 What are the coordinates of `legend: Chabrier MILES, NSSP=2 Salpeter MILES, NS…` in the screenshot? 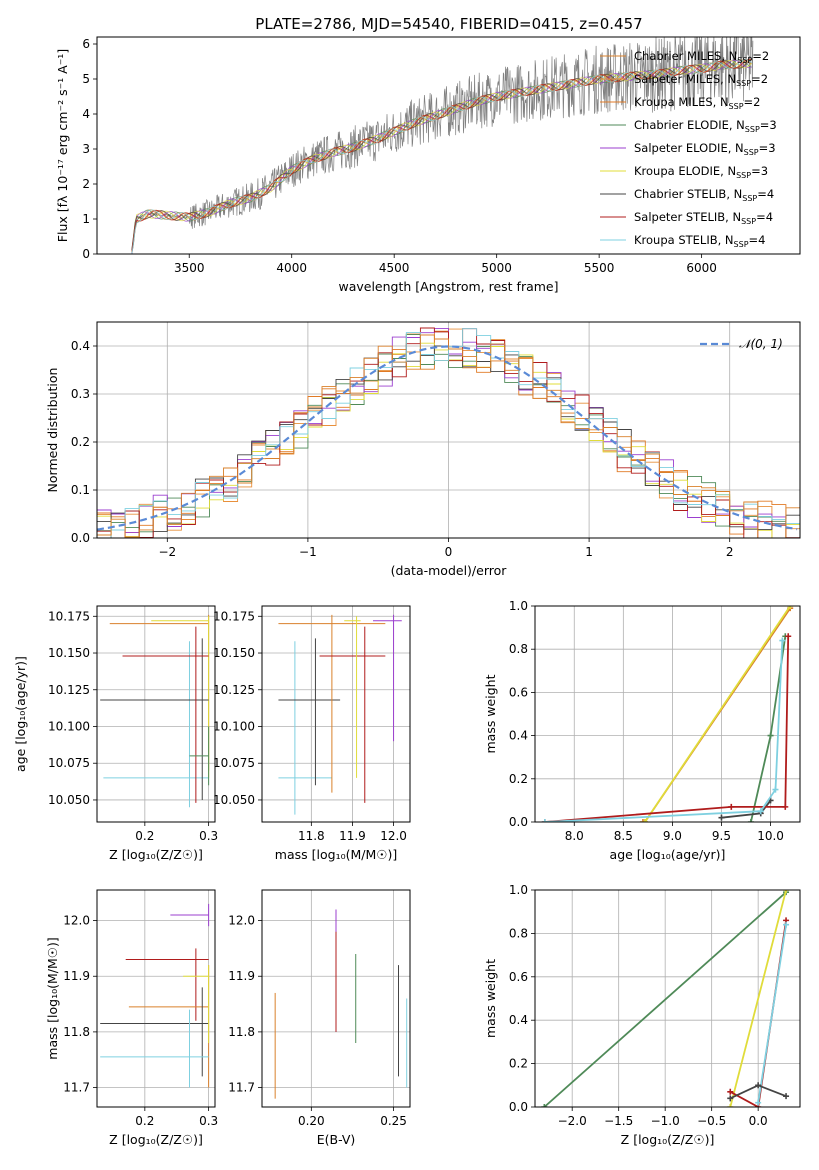 It's located at (688, 149).